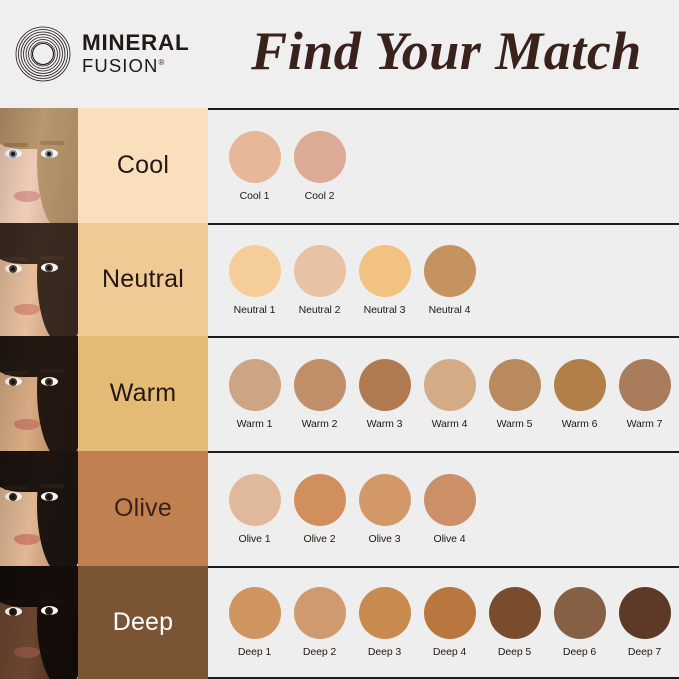 This screenshot has height=679, width=679. What do you see at coordinates (644, 424) in the screenshot?
I see `shade-swatch-label: Warm 7` at bounding box center [644, 424].